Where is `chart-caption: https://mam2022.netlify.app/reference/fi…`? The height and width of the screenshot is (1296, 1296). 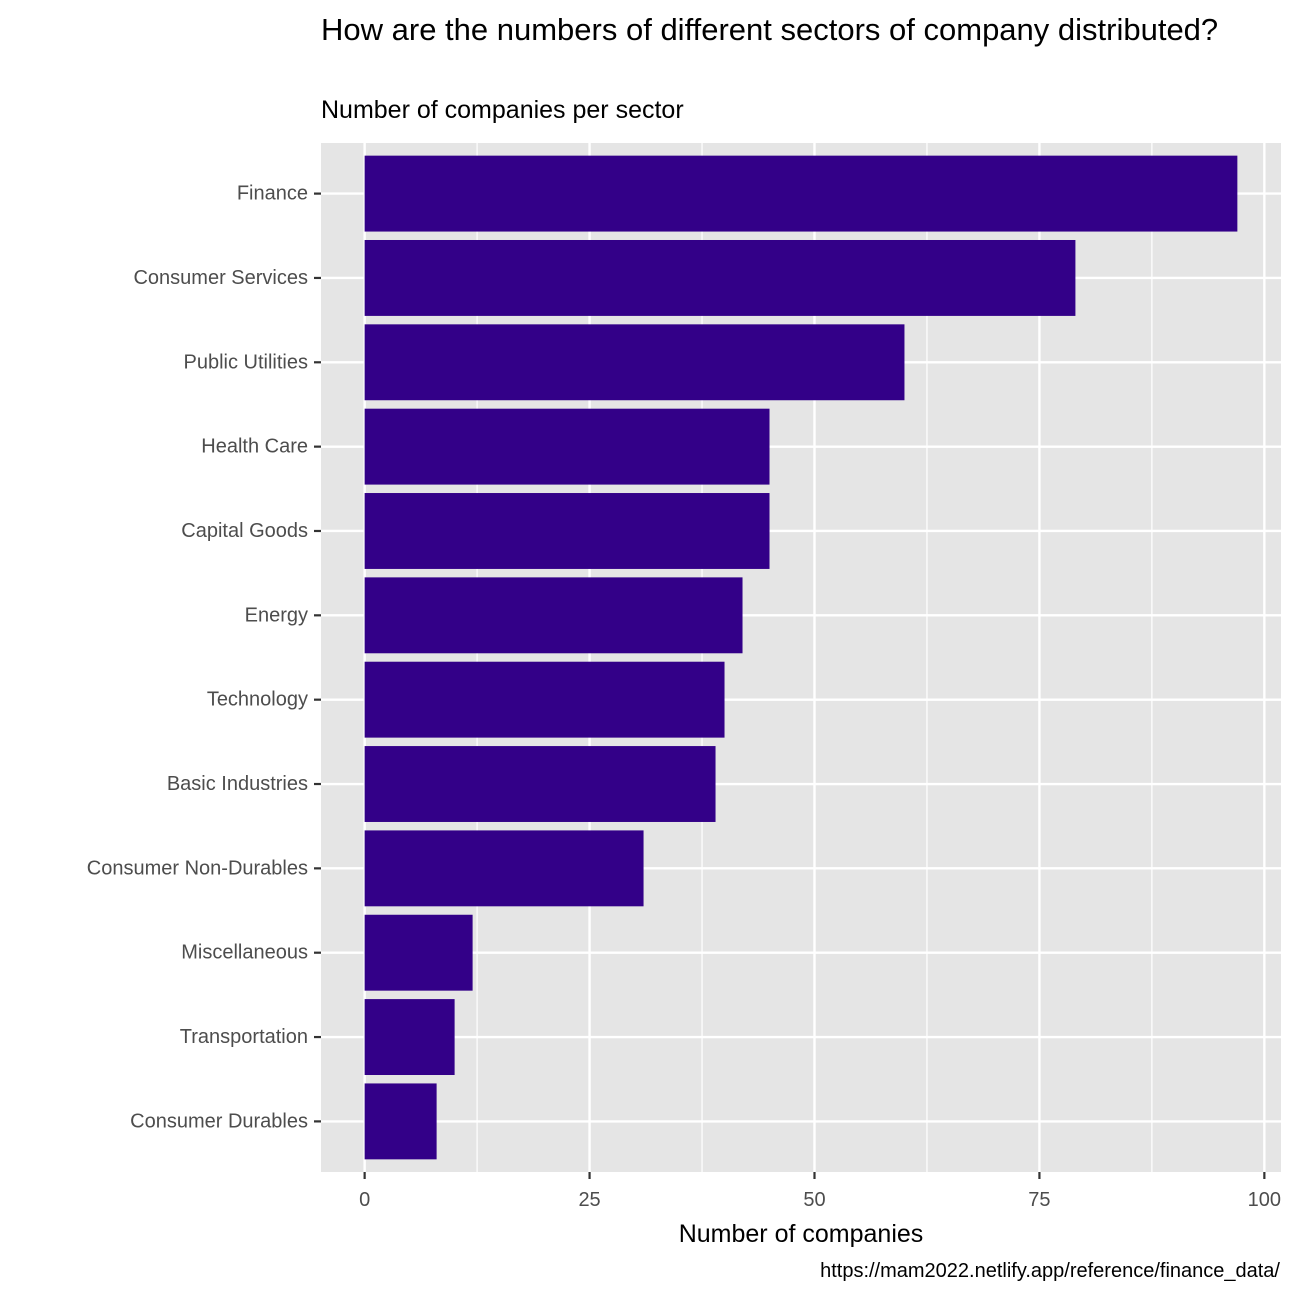
chart-caption: https://mam2022.netlify.app/reference/fi… is located at coordinates (1050, 1271).